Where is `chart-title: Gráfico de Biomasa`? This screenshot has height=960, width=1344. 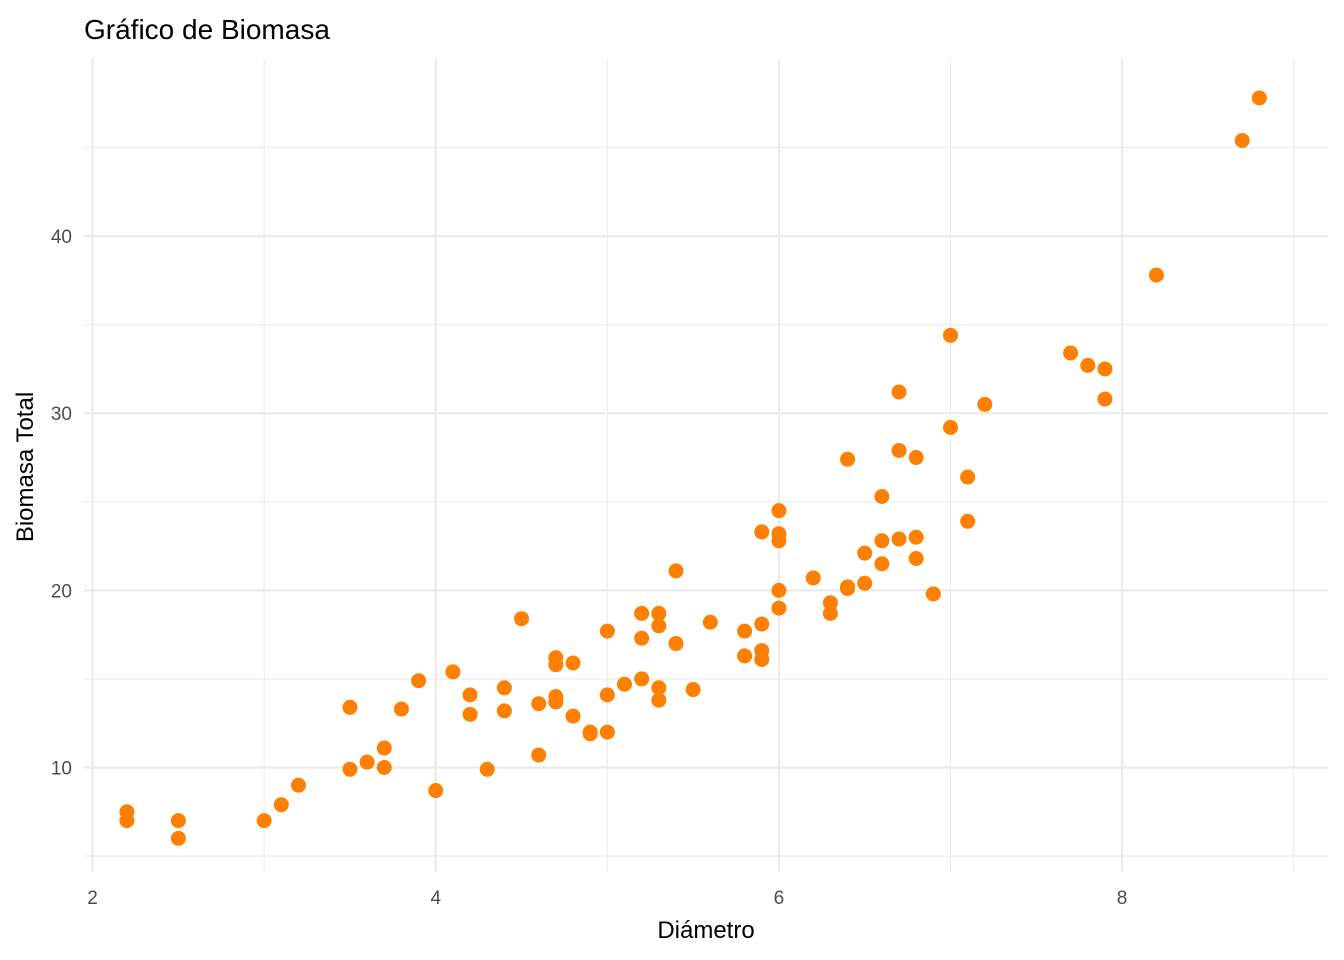 chart-title: Gráfico de Biomasa is located at coordinates (207, 29).